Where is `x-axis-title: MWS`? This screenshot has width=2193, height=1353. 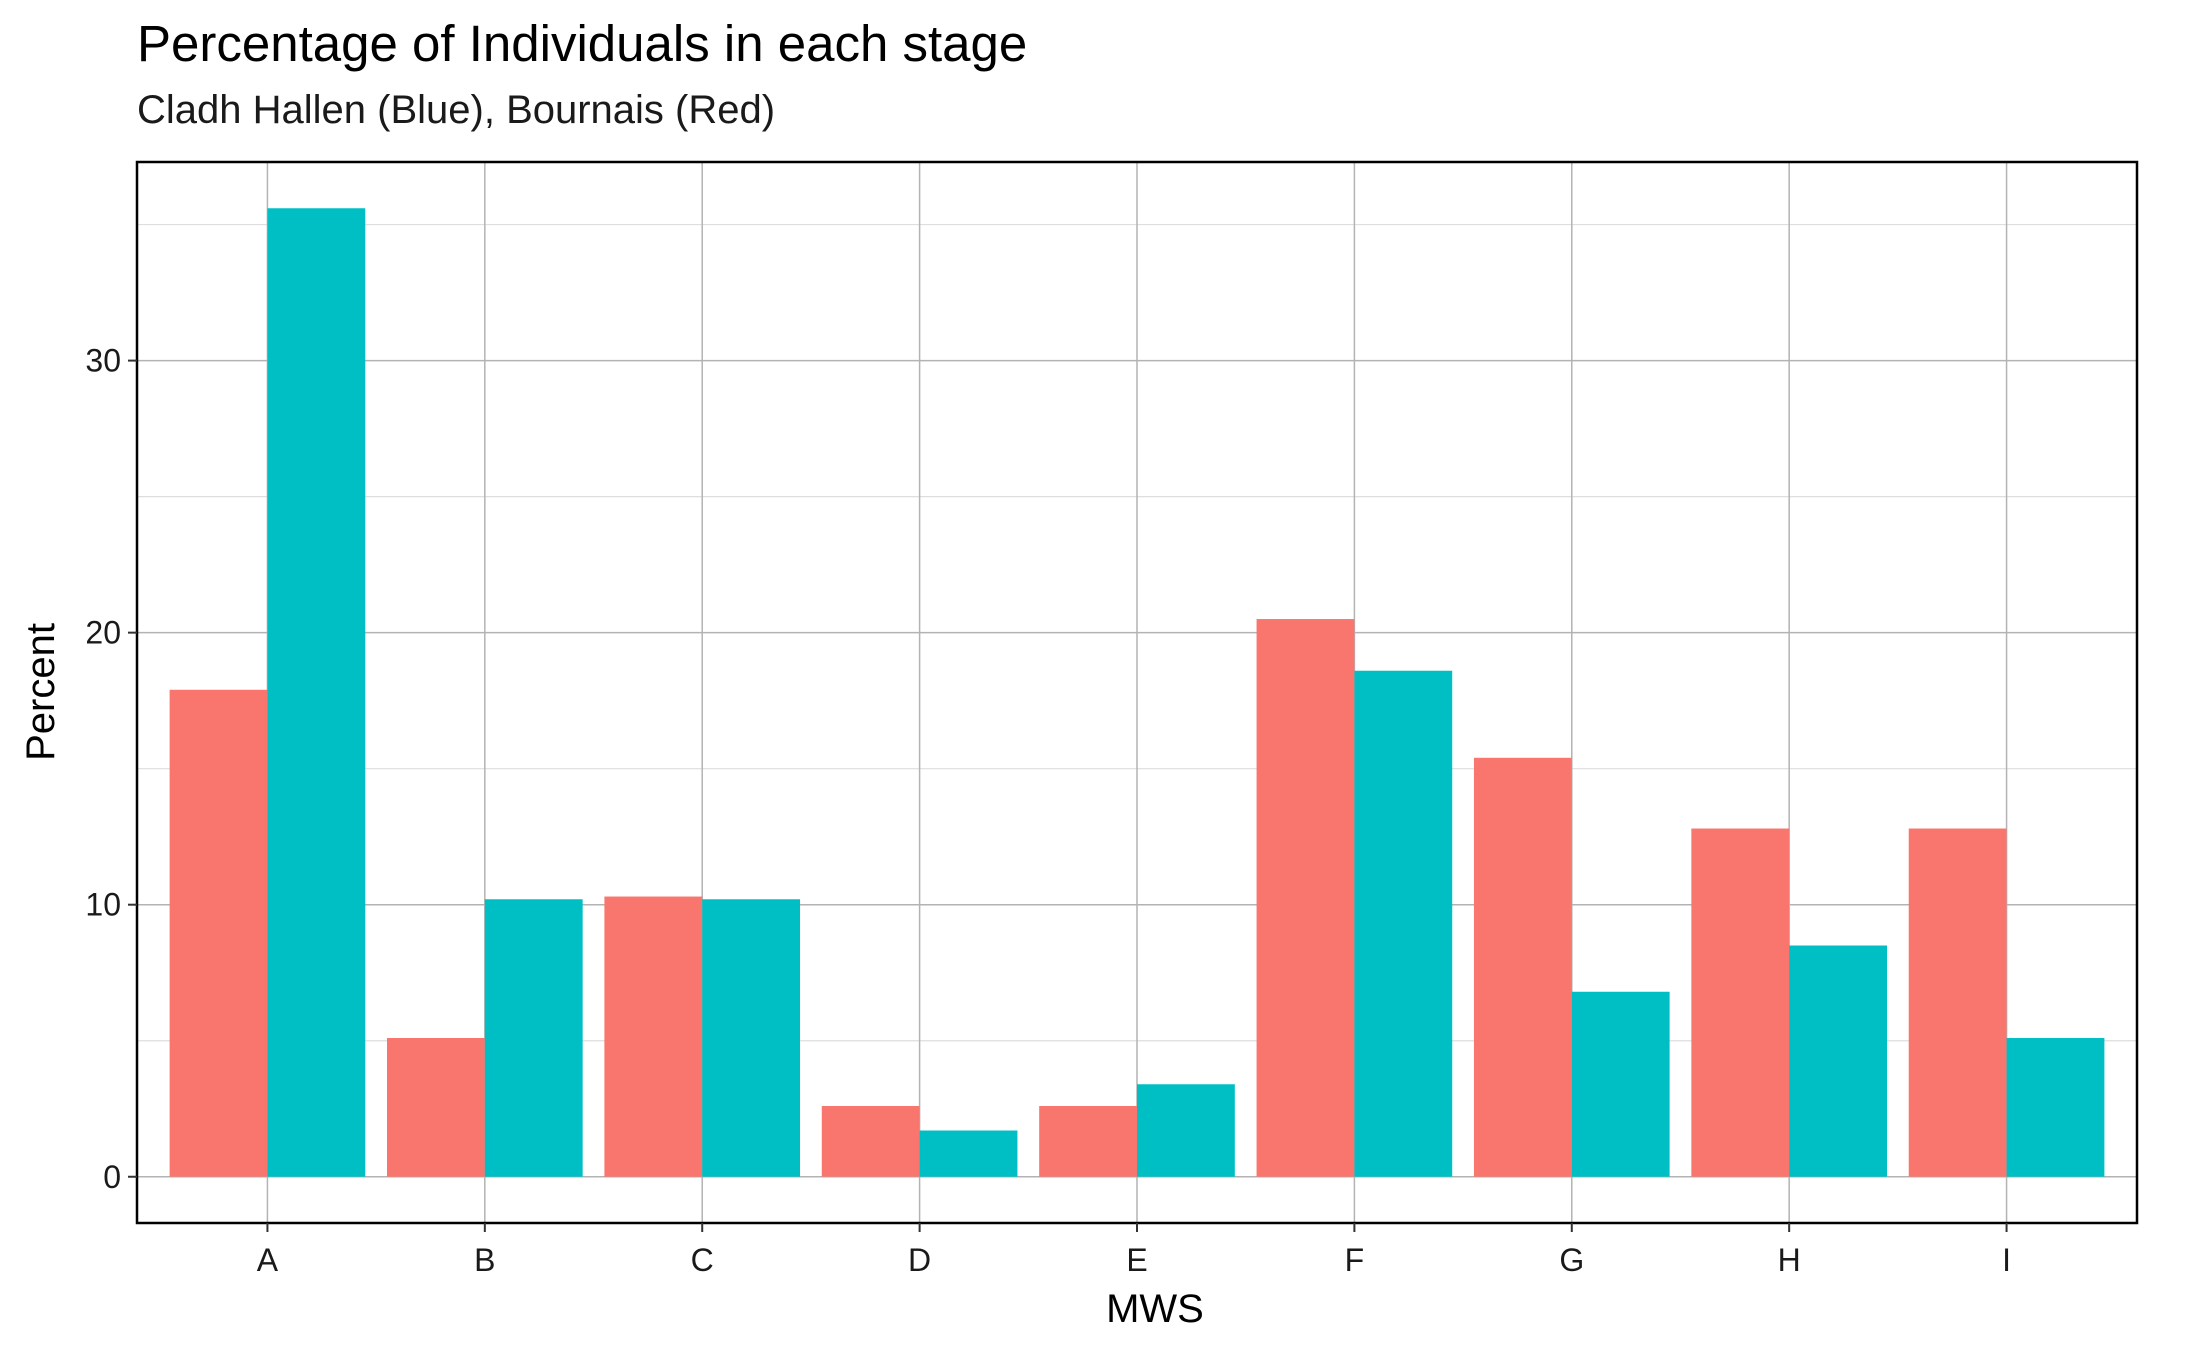
x-axis-title: MWS is located at coordinates (1155, 1309).